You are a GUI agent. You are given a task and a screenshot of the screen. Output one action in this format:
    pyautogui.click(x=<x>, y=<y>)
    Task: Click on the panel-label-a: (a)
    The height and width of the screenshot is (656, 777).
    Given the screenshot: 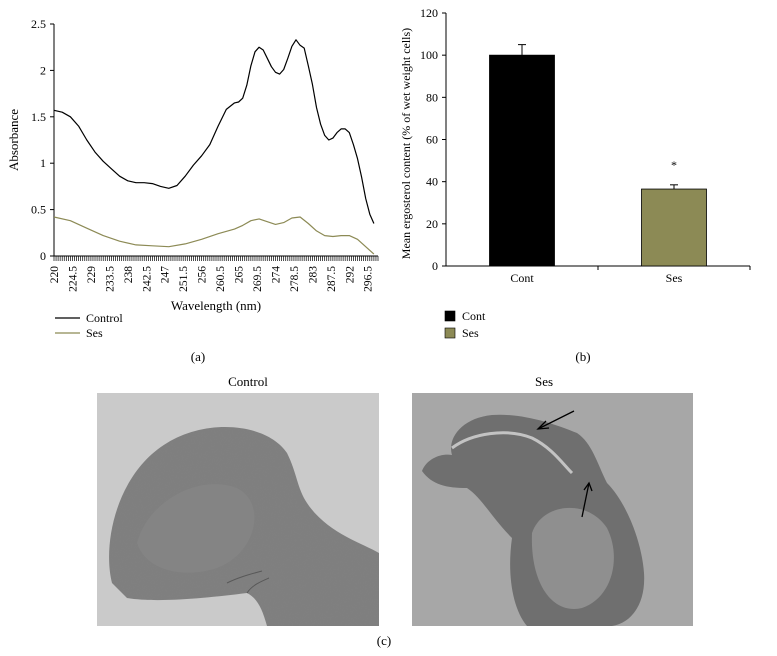 What is the action you would take?
    pyautogui.click(x=198, y=356)
    